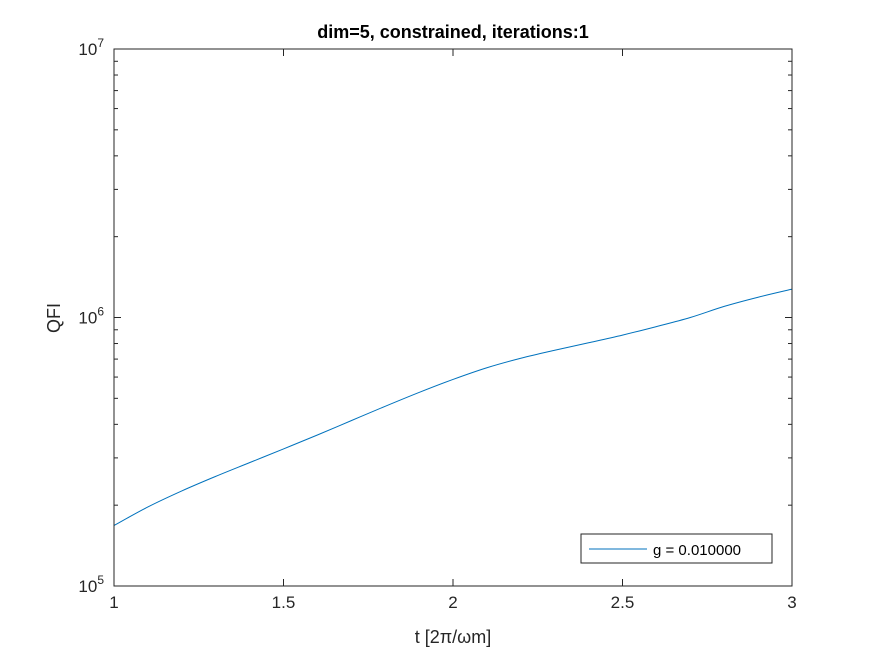 The width and height of the screenshot is (875, 656). I want to click on legend: g = 0.010000, so click(676, 548).